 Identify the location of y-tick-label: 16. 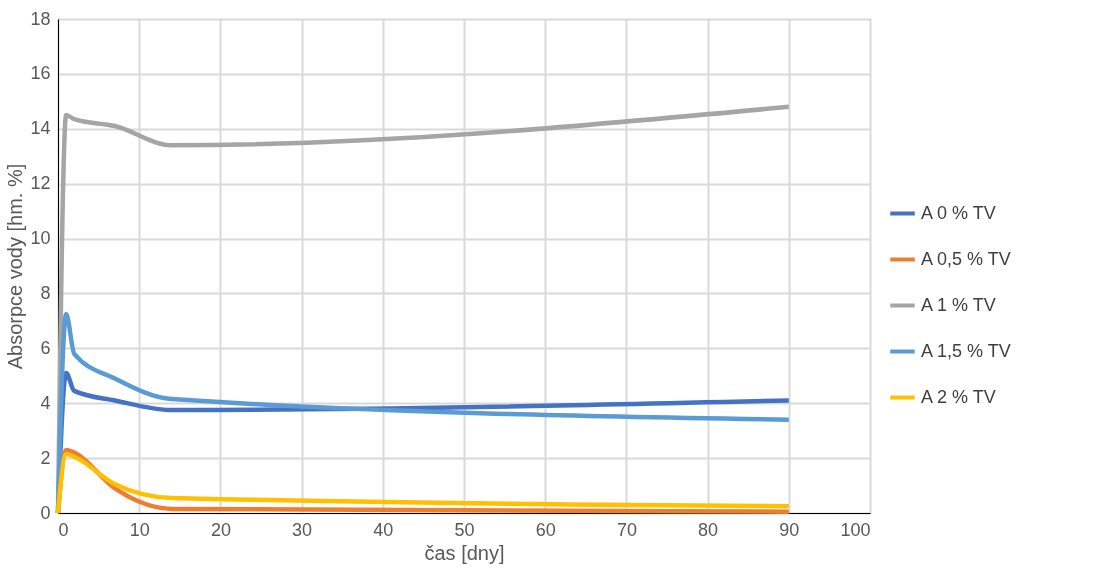
(40, 73).